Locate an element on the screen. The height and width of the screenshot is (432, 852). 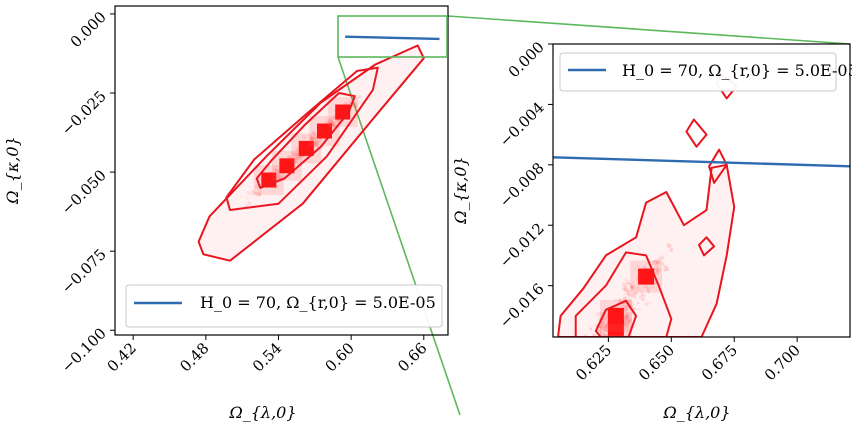
y-tick-label: −0.012 is located at coordinates (522, 245).